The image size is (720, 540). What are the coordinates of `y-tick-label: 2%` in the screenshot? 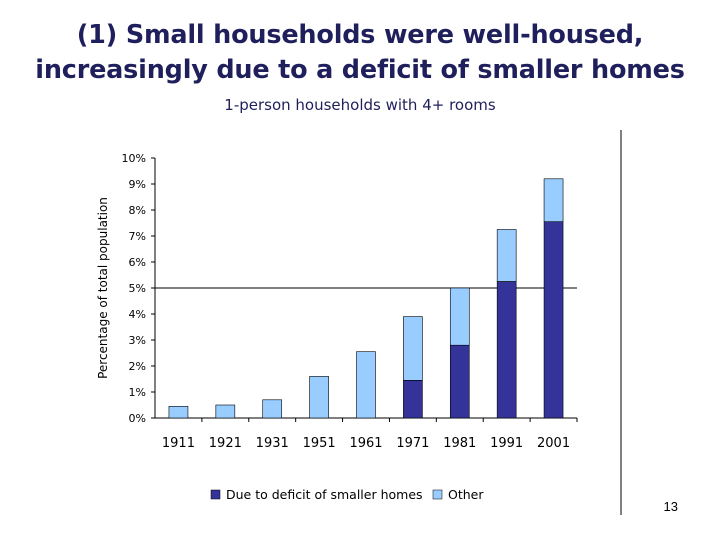 It's located at (137, 366).